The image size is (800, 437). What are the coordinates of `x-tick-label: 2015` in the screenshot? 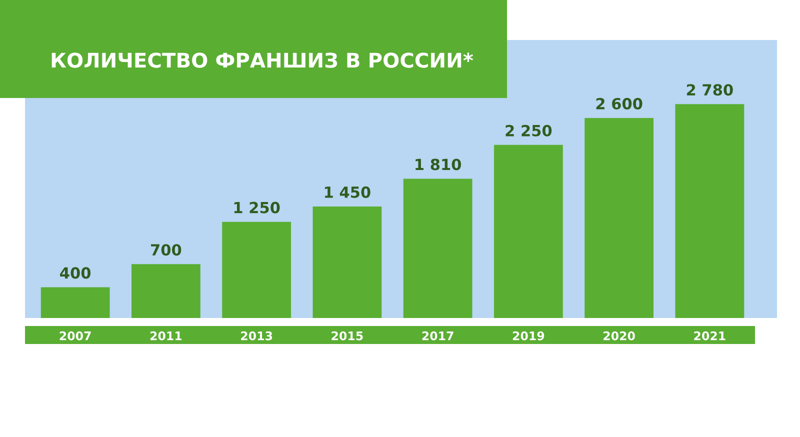 It's located at (347, 335).